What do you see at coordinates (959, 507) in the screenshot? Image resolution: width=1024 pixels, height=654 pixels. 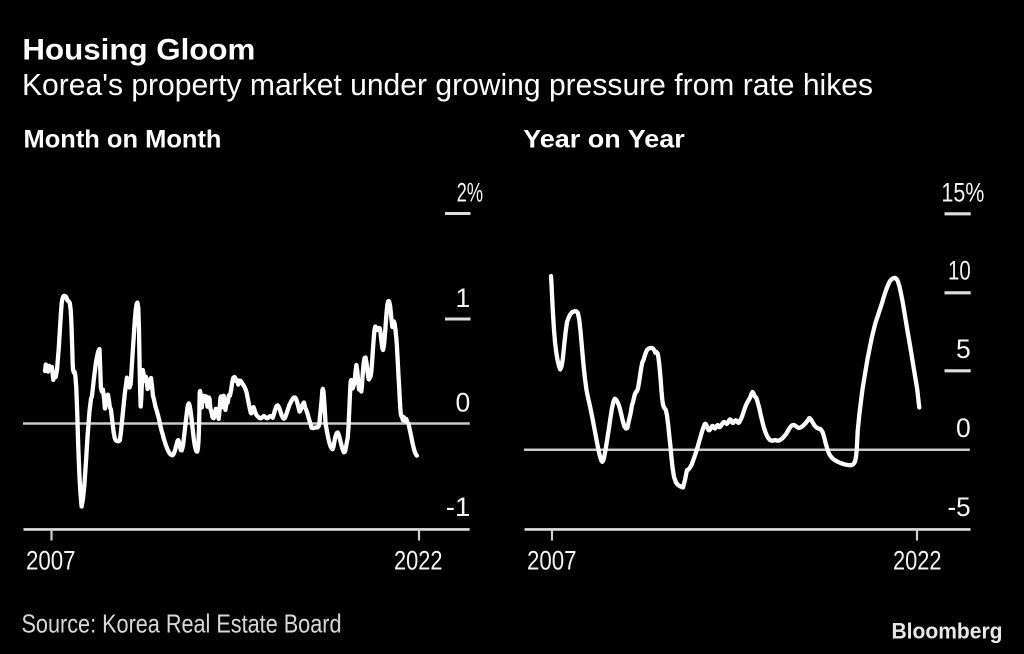 I see `svg-text: -5` at bounding box center [959, 507].